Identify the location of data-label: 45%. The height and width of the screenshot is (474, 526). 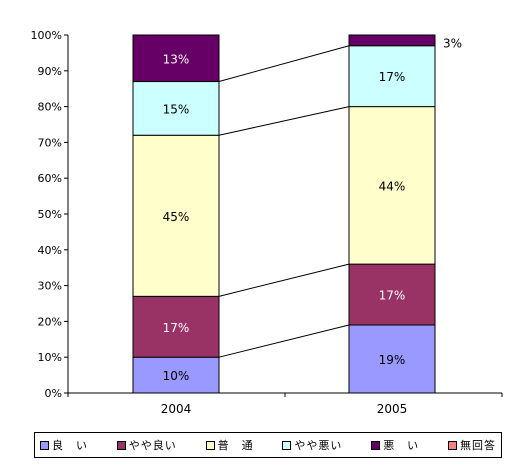
(176, 217).